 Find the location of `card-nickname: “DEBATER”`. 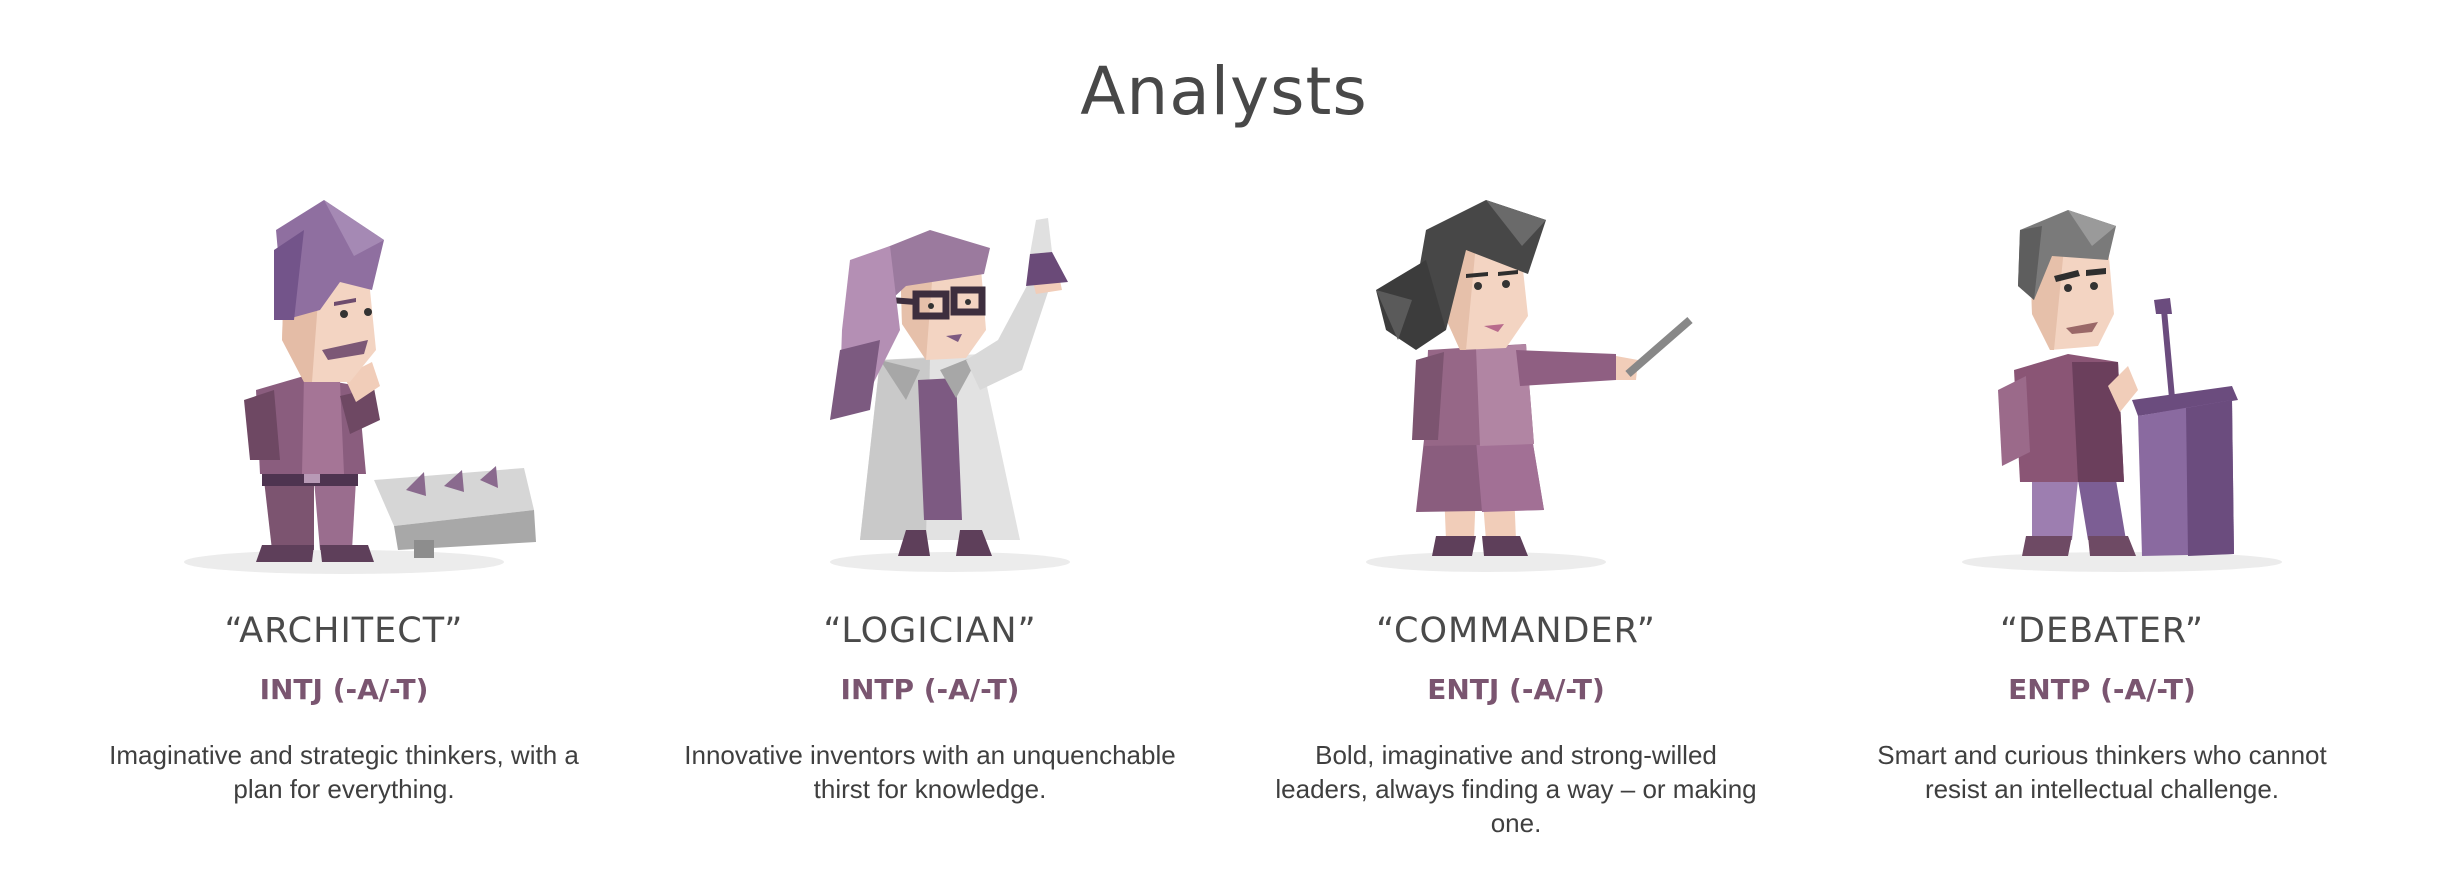

card-nickname: “DEBATER” is located at coordinates (2102, 631).